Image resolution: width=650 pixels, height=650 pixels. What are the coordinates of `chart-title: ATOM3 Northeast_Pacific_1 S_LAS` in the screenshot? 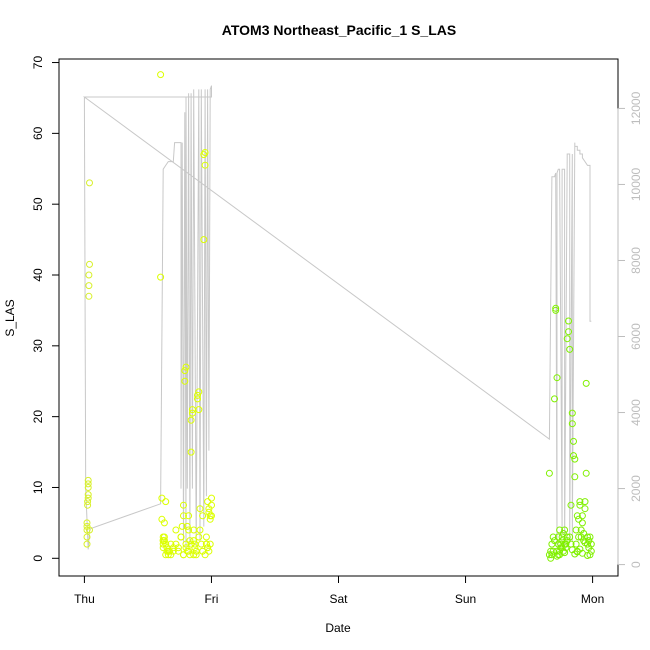 It's located at (339, 30).